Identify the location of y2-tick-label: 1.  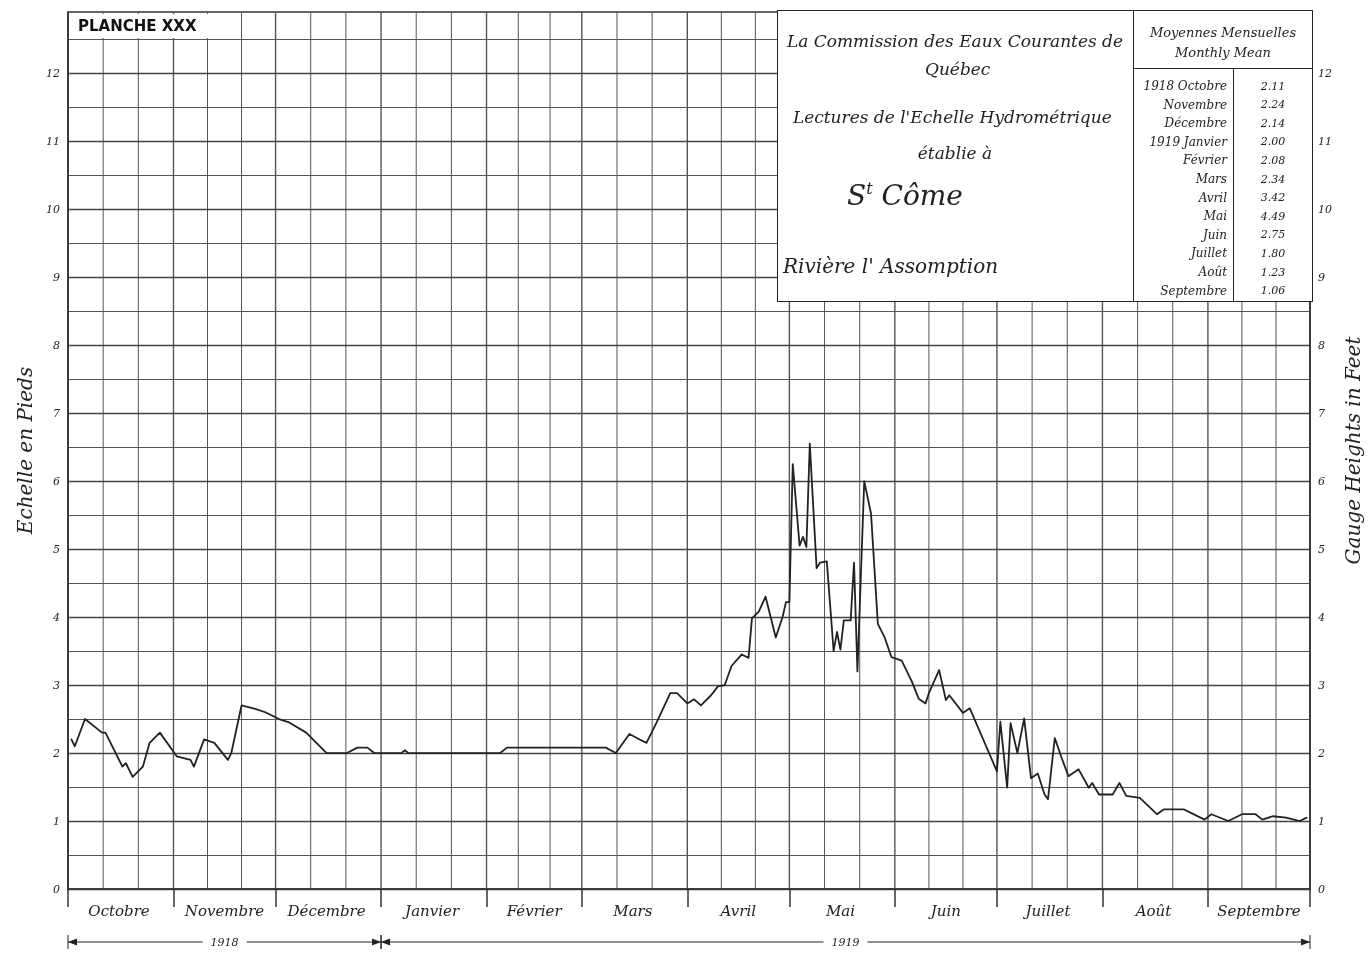
(1321, 821).